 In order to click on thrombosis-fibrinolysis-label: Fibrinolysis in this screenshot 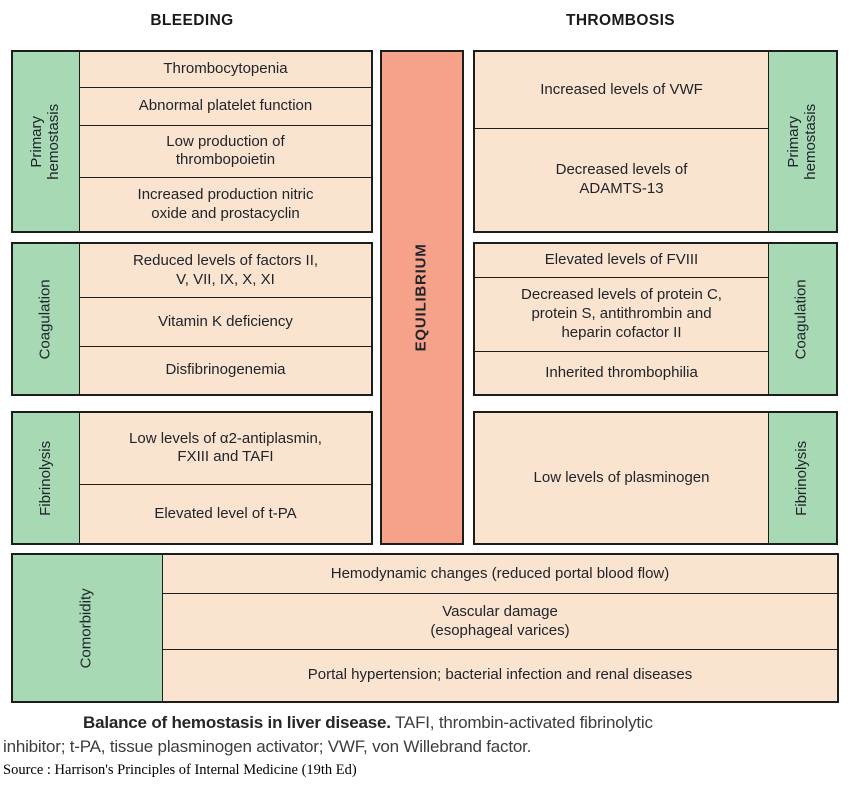, I will do `click(802, 478)`.